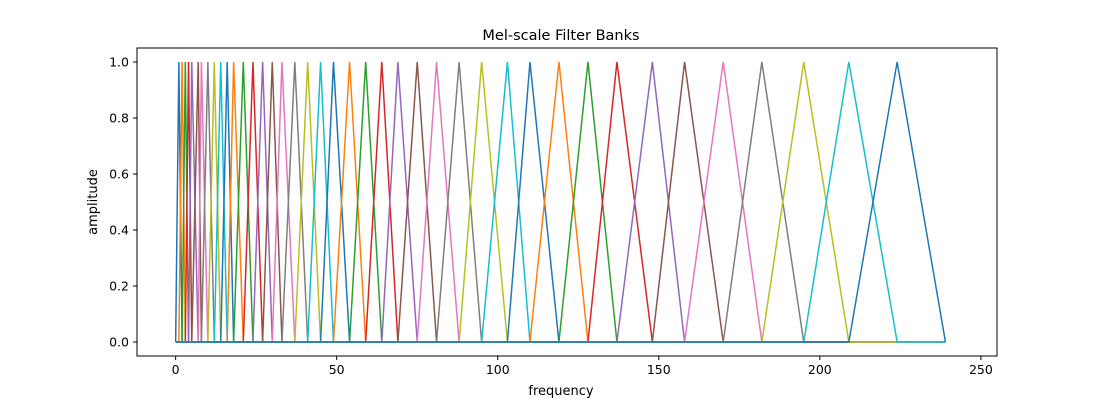  I want to click on x-tick-label: 100, so click(498, 369).